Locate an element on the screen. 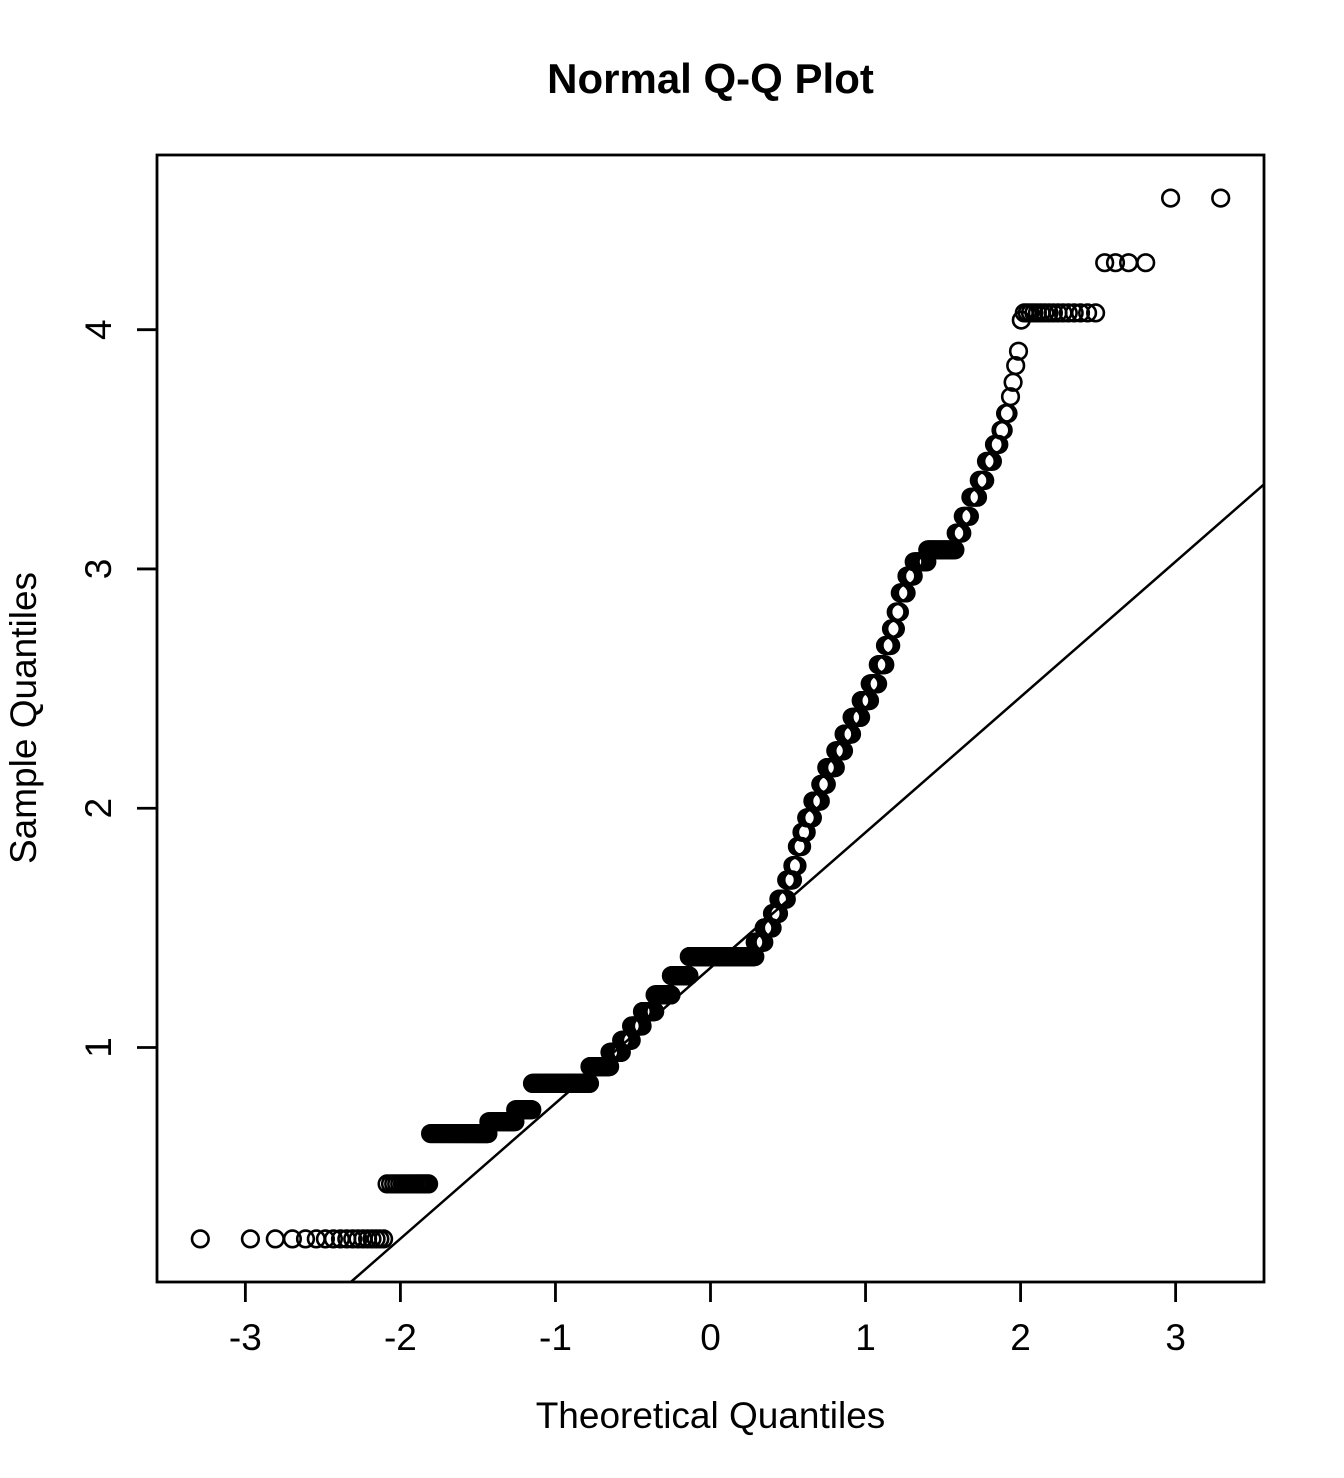 The image size is (1344, 1478). y-axis-tick-label: 3 is located at coordinates (98, 569).